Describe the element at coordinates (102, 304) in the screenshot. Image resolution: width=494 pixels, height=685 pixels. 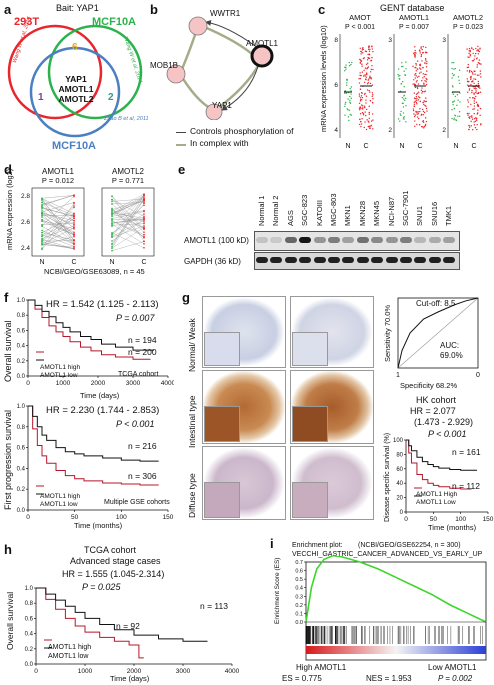
I see `f-top-hr: HR = 1.542 (1.125 - 2.113)` at that location.